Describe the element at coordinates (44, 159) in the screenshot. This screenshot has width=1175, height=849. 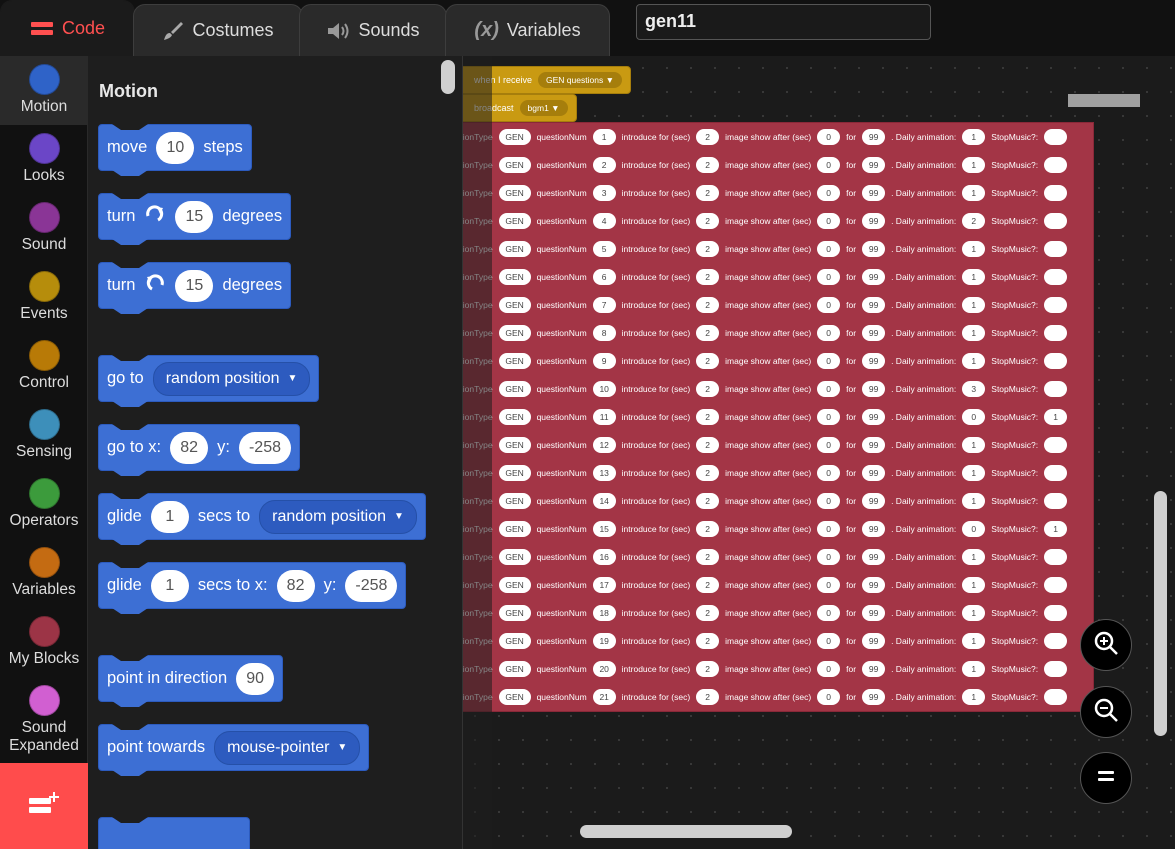
I see `category-looks: Looks` at that location.